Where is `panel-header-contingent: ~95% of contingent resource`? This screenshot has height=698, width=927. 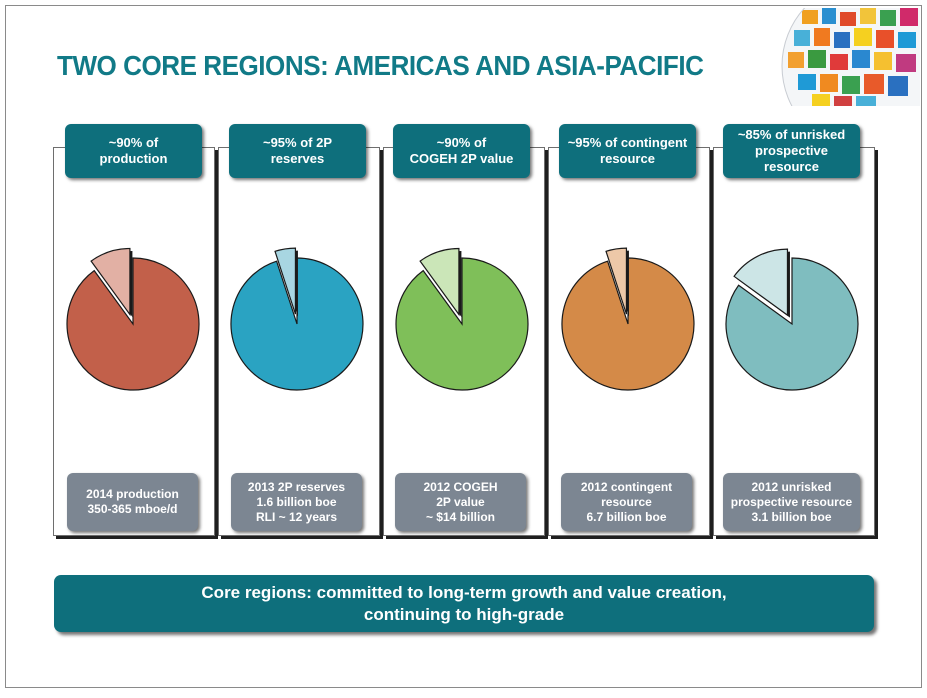 panel-header-contingent: ~95% of contingent resource is located at coordinates (627, 151).